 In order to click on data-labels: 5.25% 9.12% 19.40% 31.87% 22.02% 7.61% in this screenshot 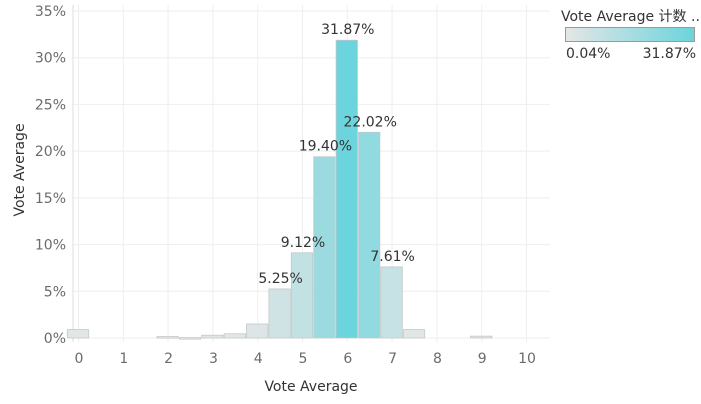, I will do `click(336, 154)`.